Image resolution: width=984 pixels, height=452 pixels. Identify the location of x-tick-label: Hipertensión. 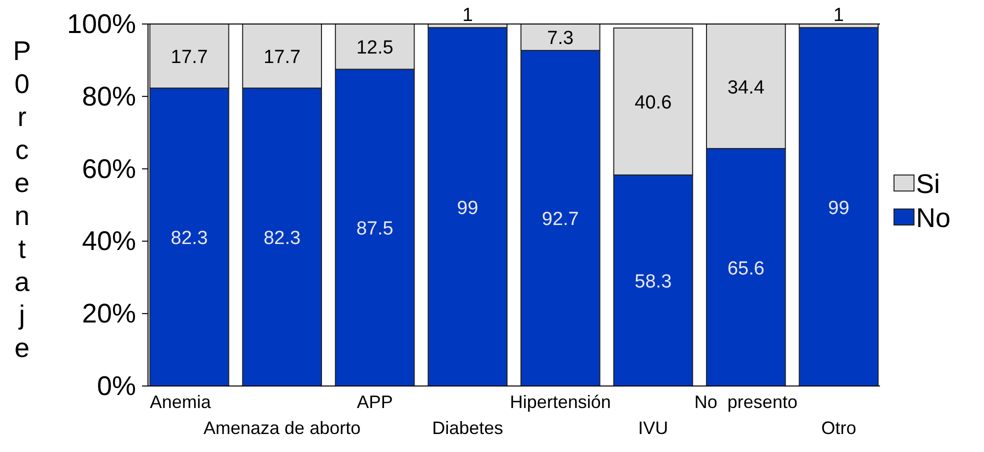
(560, 402).